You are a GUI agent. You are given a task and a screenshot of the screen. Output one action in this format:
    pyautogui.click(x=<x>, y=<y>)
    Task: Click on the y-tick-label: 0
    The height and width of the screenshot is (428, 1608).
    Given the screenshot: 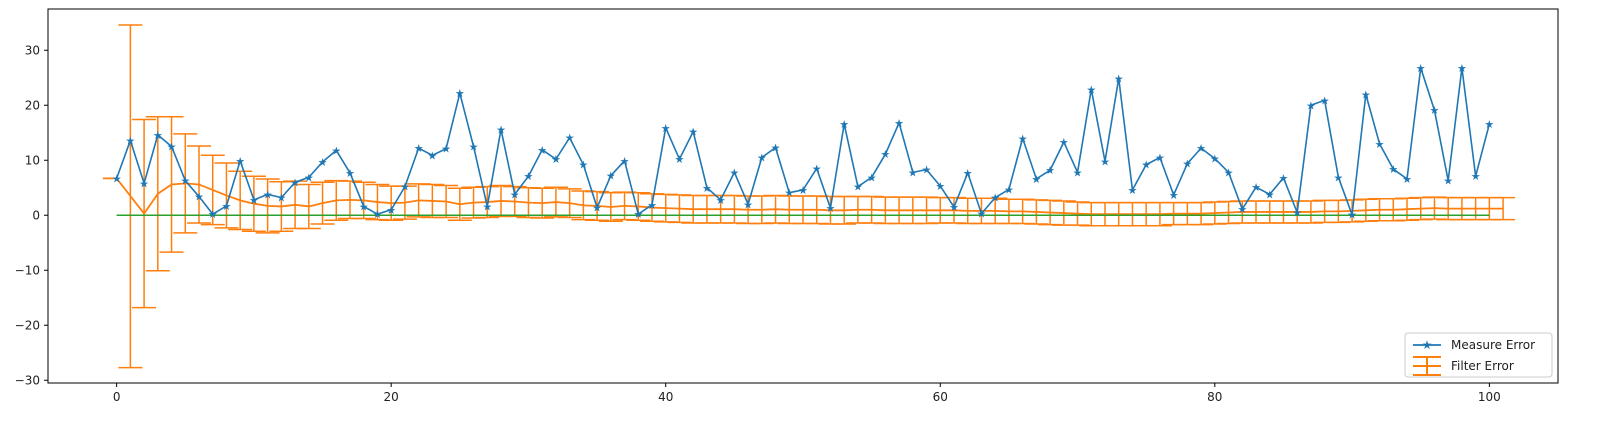 What is the action you would take?
    pyautogui.click(x=36, y=215)
    